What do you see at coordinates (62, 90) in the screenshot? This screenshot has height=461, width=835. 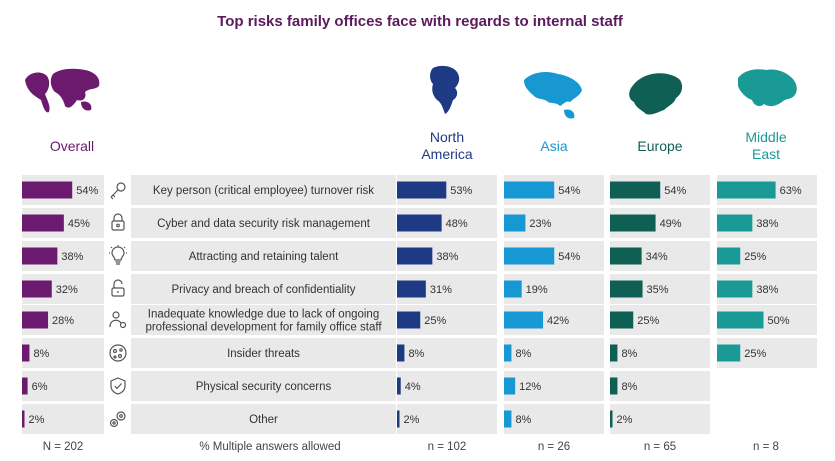 I see `world-map-icon` at bounding box center [62, 90].